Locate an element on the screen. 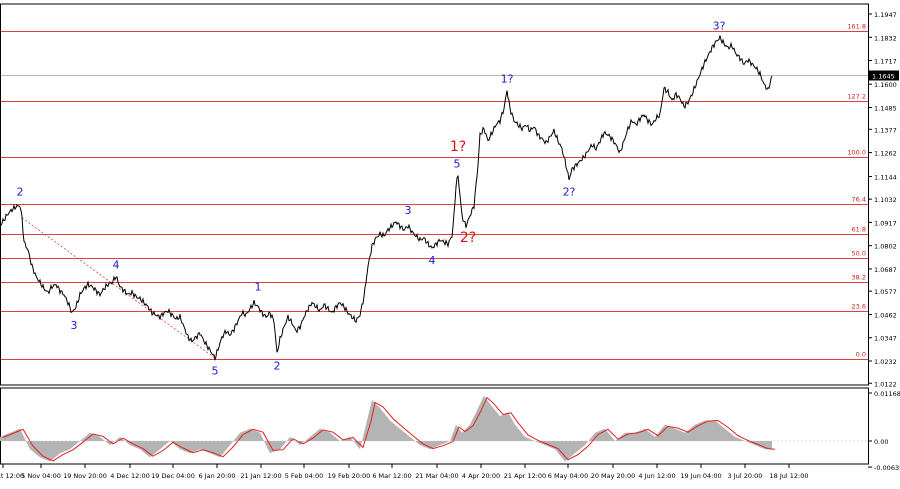 This screenshot has height=489, width=900. x-tick-label-15: 4 Jun 12:00 is located at coordinates (656, 476).